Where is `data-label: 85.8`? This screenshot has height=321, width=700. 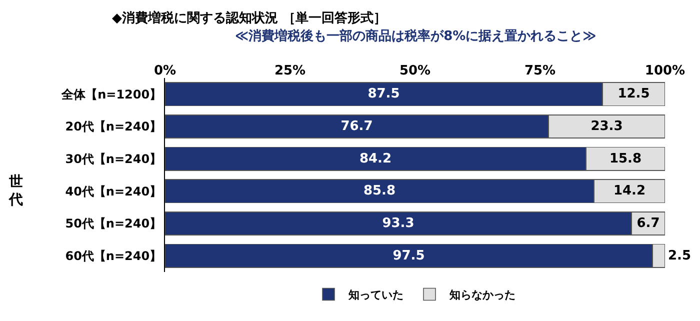 data-label: 85.8 is located at coordinates (379, 191).